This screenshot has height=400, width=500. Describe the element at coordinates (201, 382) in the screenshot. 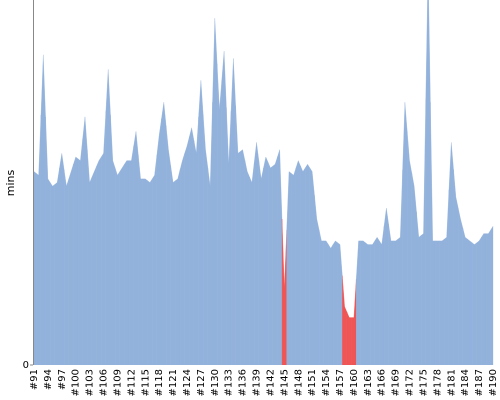

I see `x-tick-label: #127` at that location.